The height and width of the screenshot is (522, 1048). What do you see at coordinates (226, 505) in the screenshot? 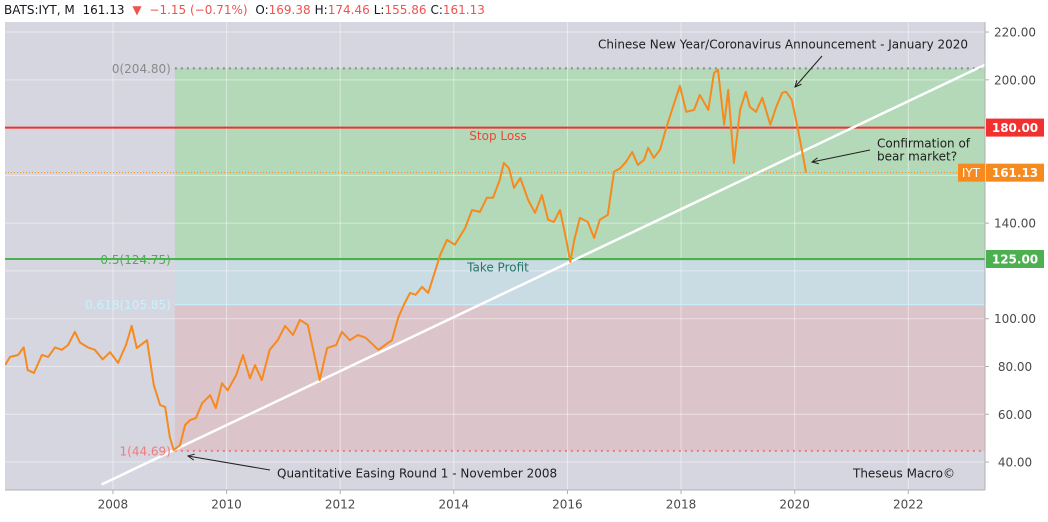
I see `x-tick-label: 2010` at bounding box center [226, 505].